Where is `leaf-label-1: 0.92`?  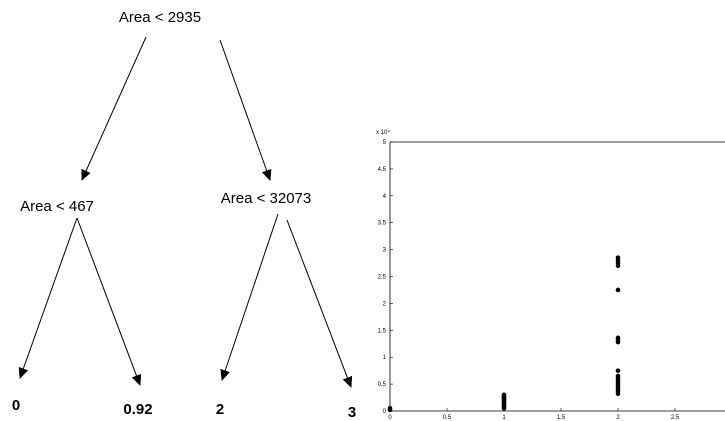
leaf-label-1: 0.92 is located at coordinates (137, 409).